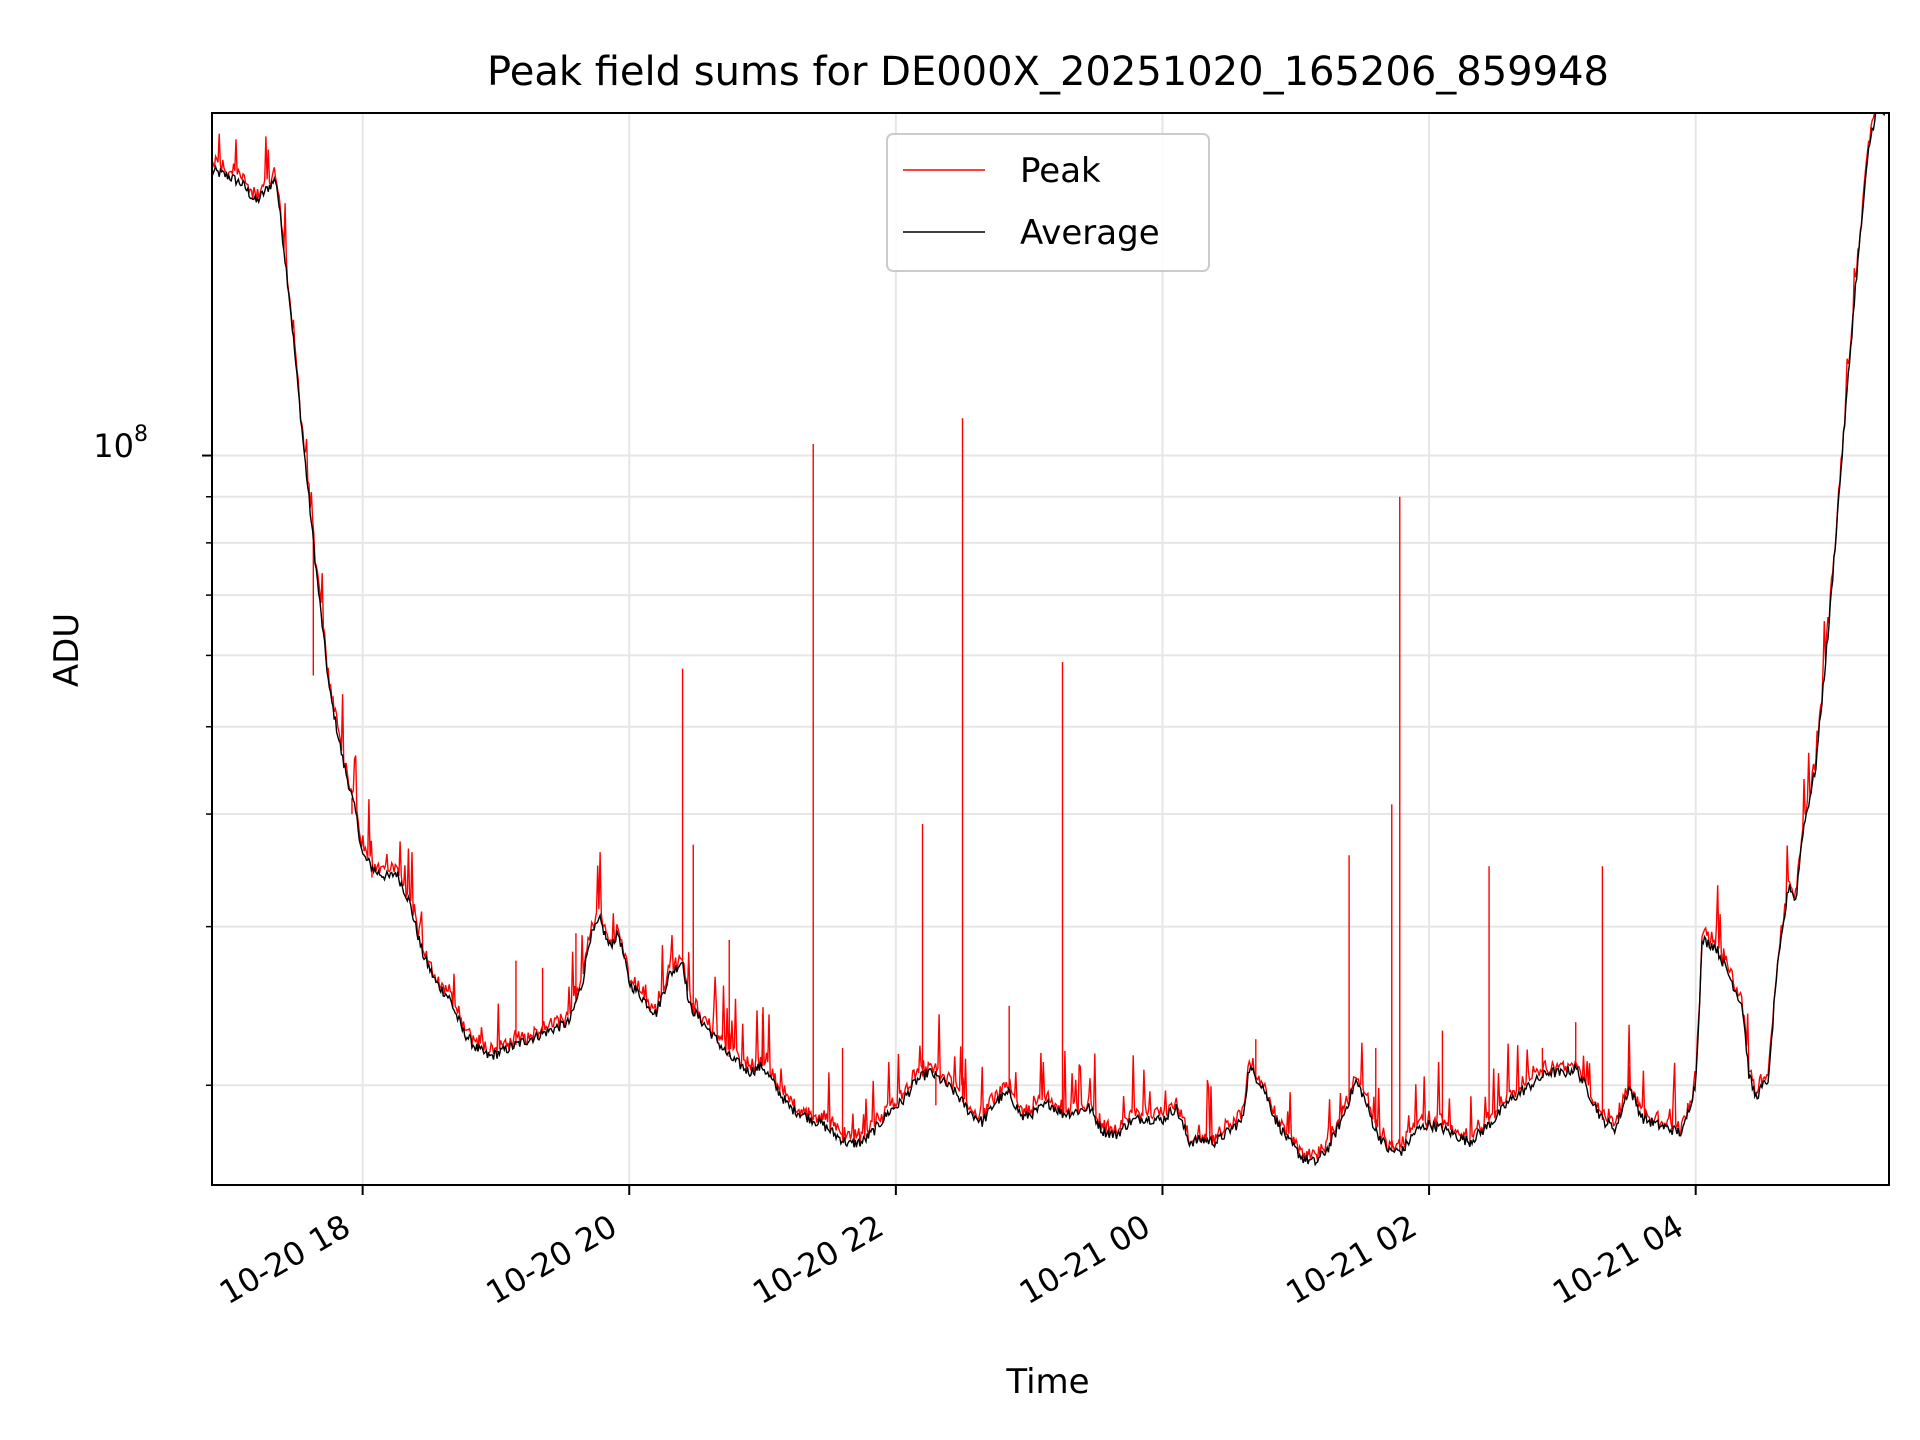  I want to click on legend-box, so click(1048, 202).